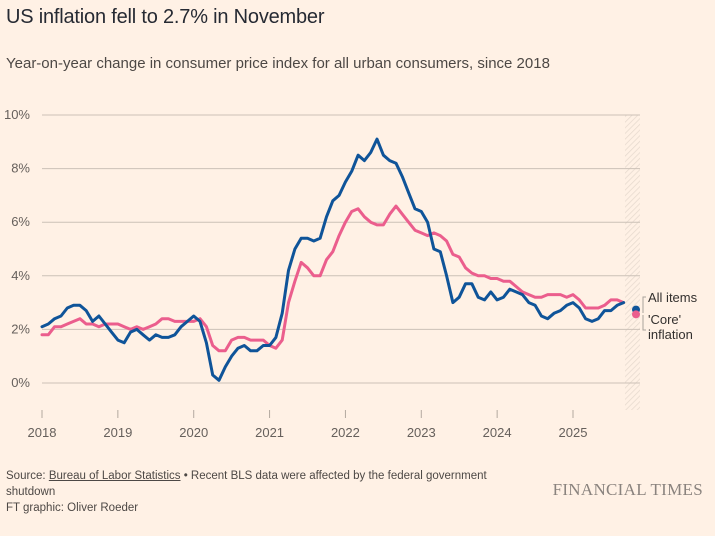 The width and height of the screenshot is (715, 536). I want to click on x-tick-label: 2021, so click(269, 432).